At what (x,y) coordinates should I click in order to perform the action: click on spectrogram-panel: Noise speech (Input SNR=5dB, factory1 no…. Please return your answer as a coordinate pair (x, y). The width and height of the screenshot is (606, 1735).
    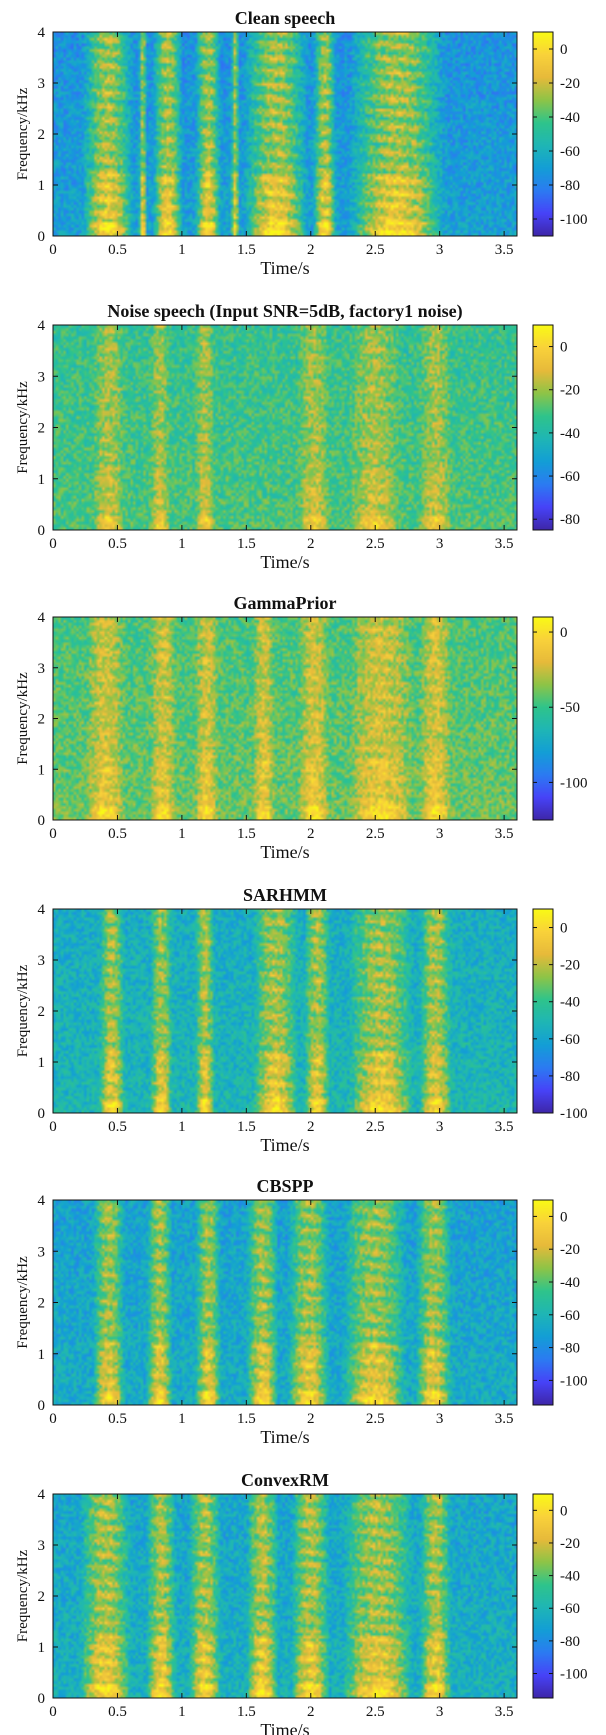
    Looking at the image, I should click on (297, 436).